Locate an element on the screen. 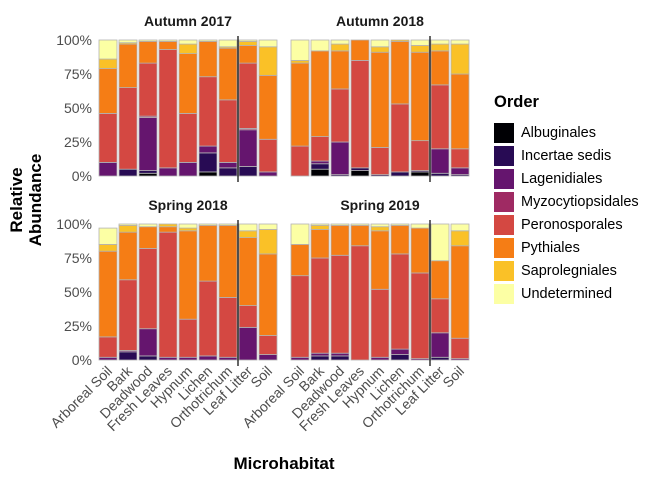  y-tick-label: 50% is located at coordinates (78, 108).